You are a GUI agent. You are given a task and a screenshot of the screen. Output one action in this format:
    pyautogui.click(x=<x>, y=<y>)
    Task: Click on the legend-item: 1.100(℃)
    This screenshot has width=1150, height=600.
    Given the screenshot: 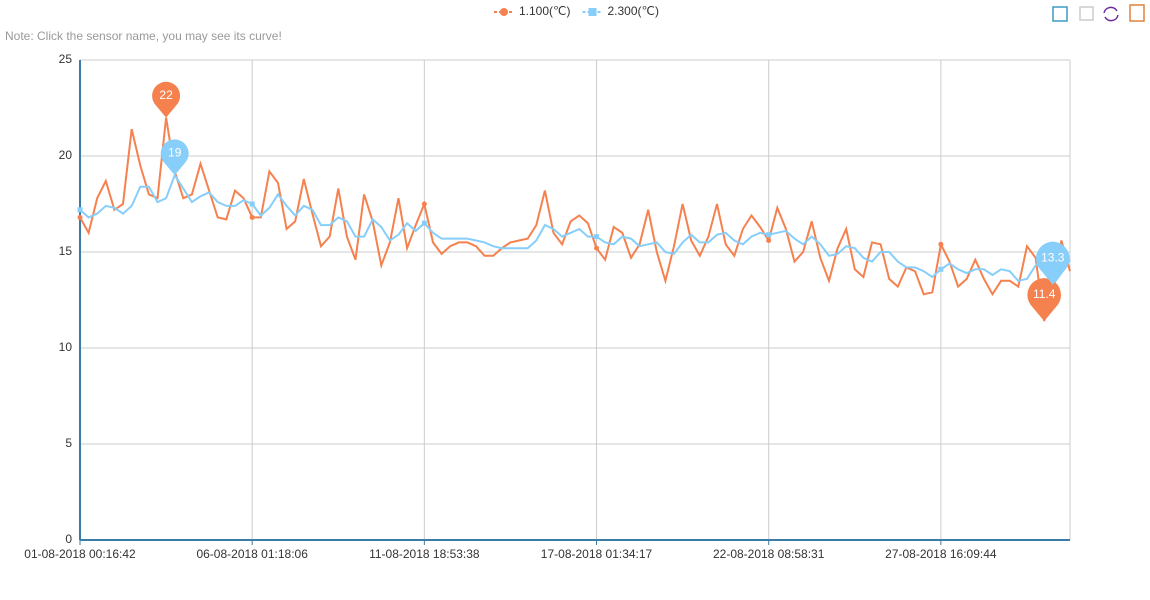 What is the action you would take?
    pyautogui.click(x=532, y=11)
    